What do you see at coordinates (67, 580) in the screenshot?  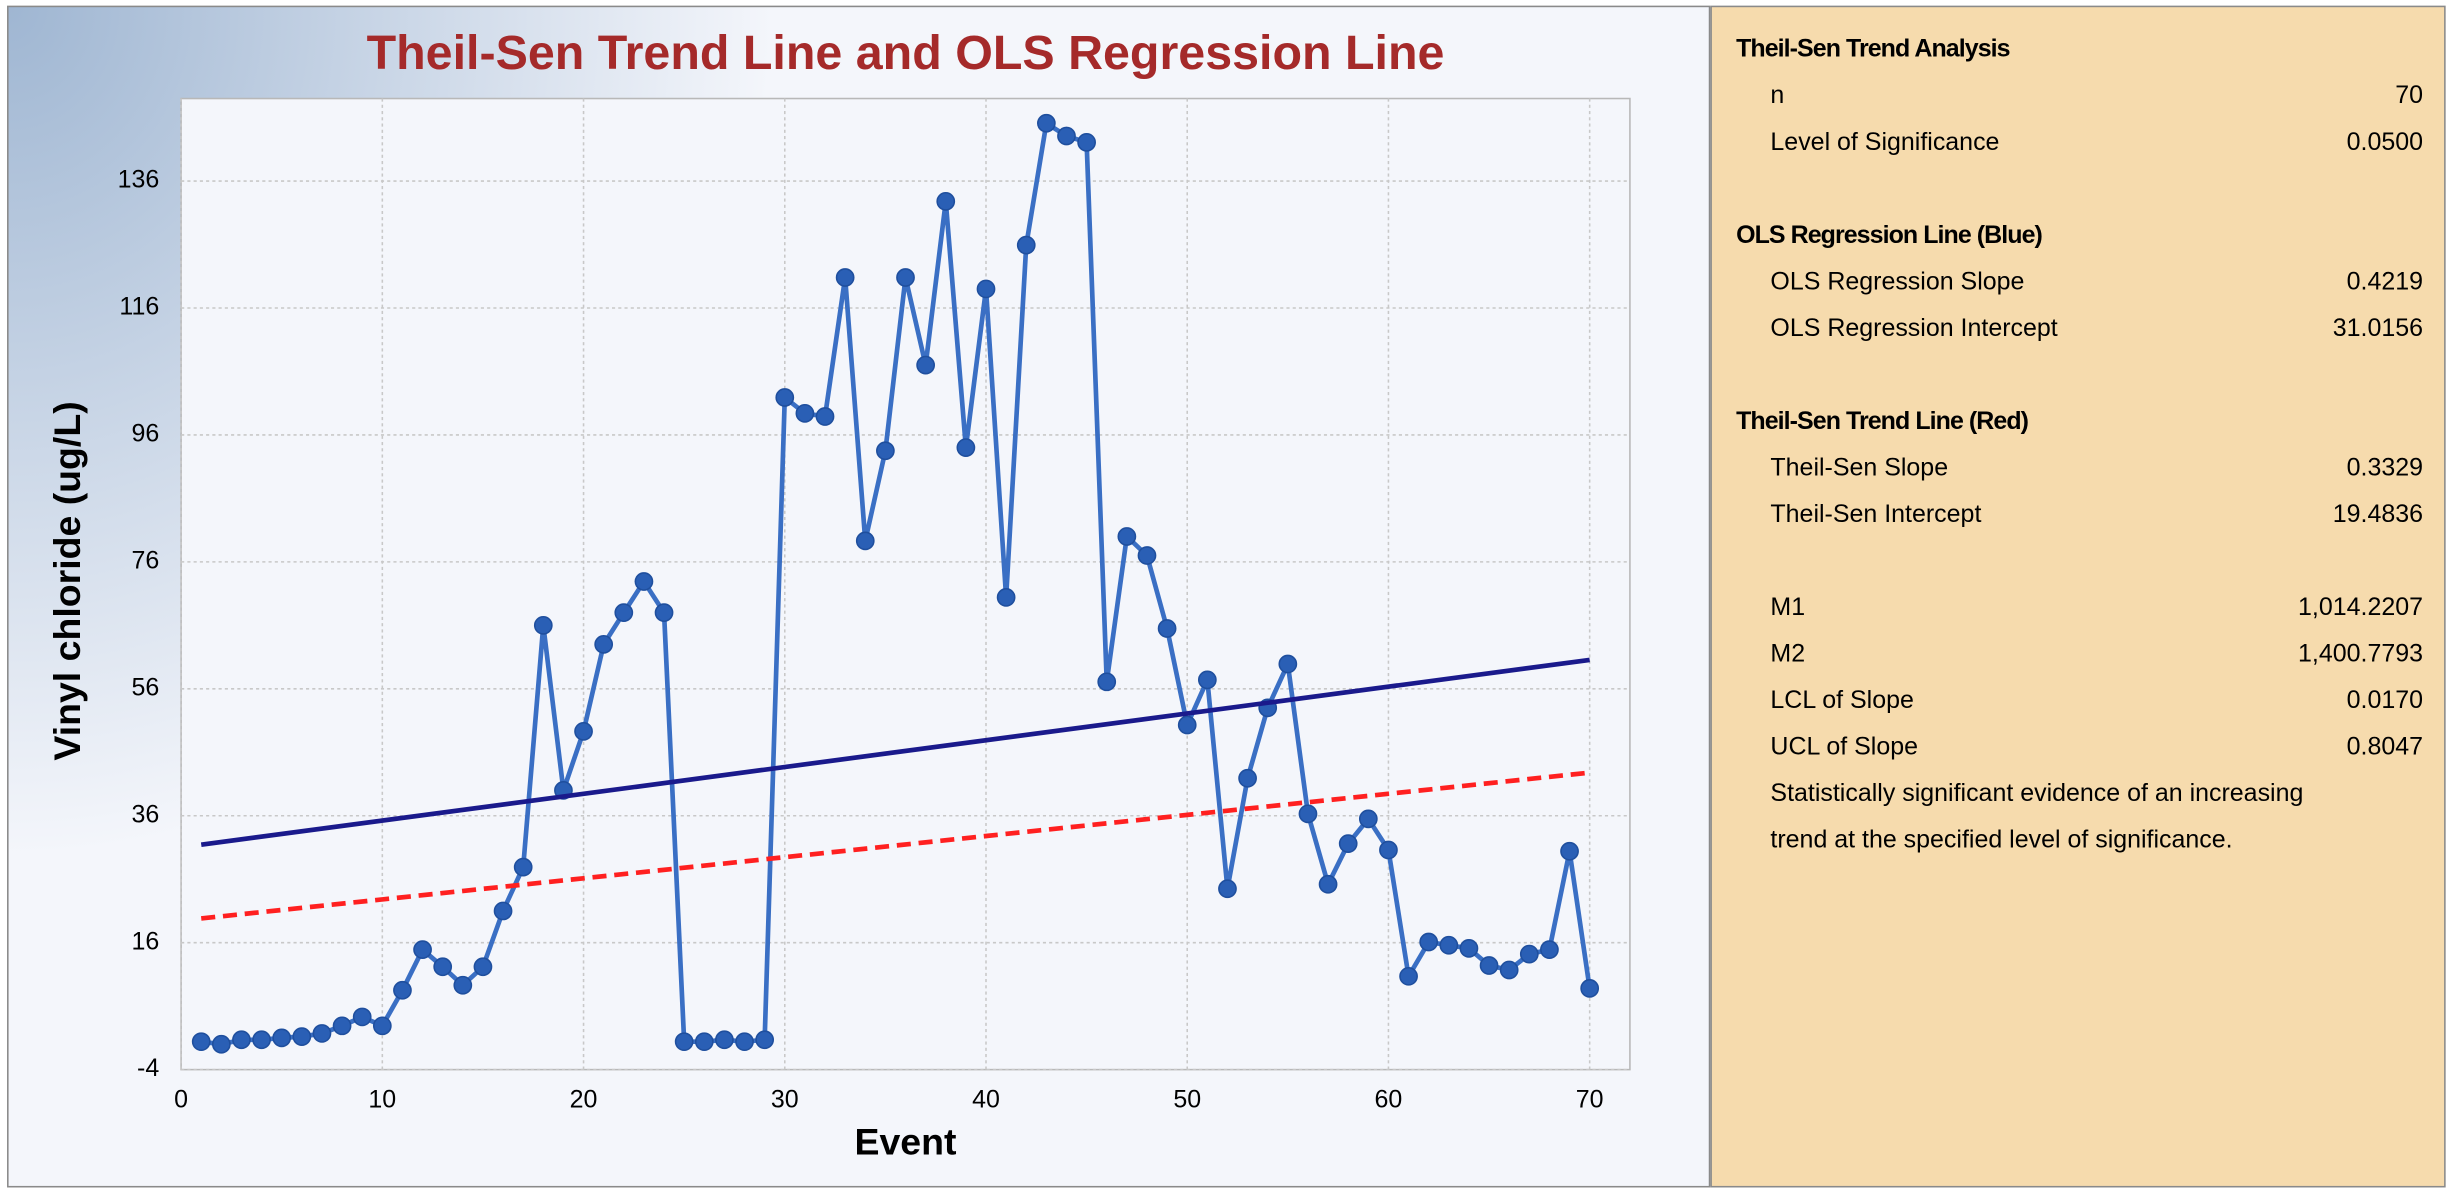 I see `y-axis-label: Vinyl chloride (ug/L)` at bounding box center [67, 580].